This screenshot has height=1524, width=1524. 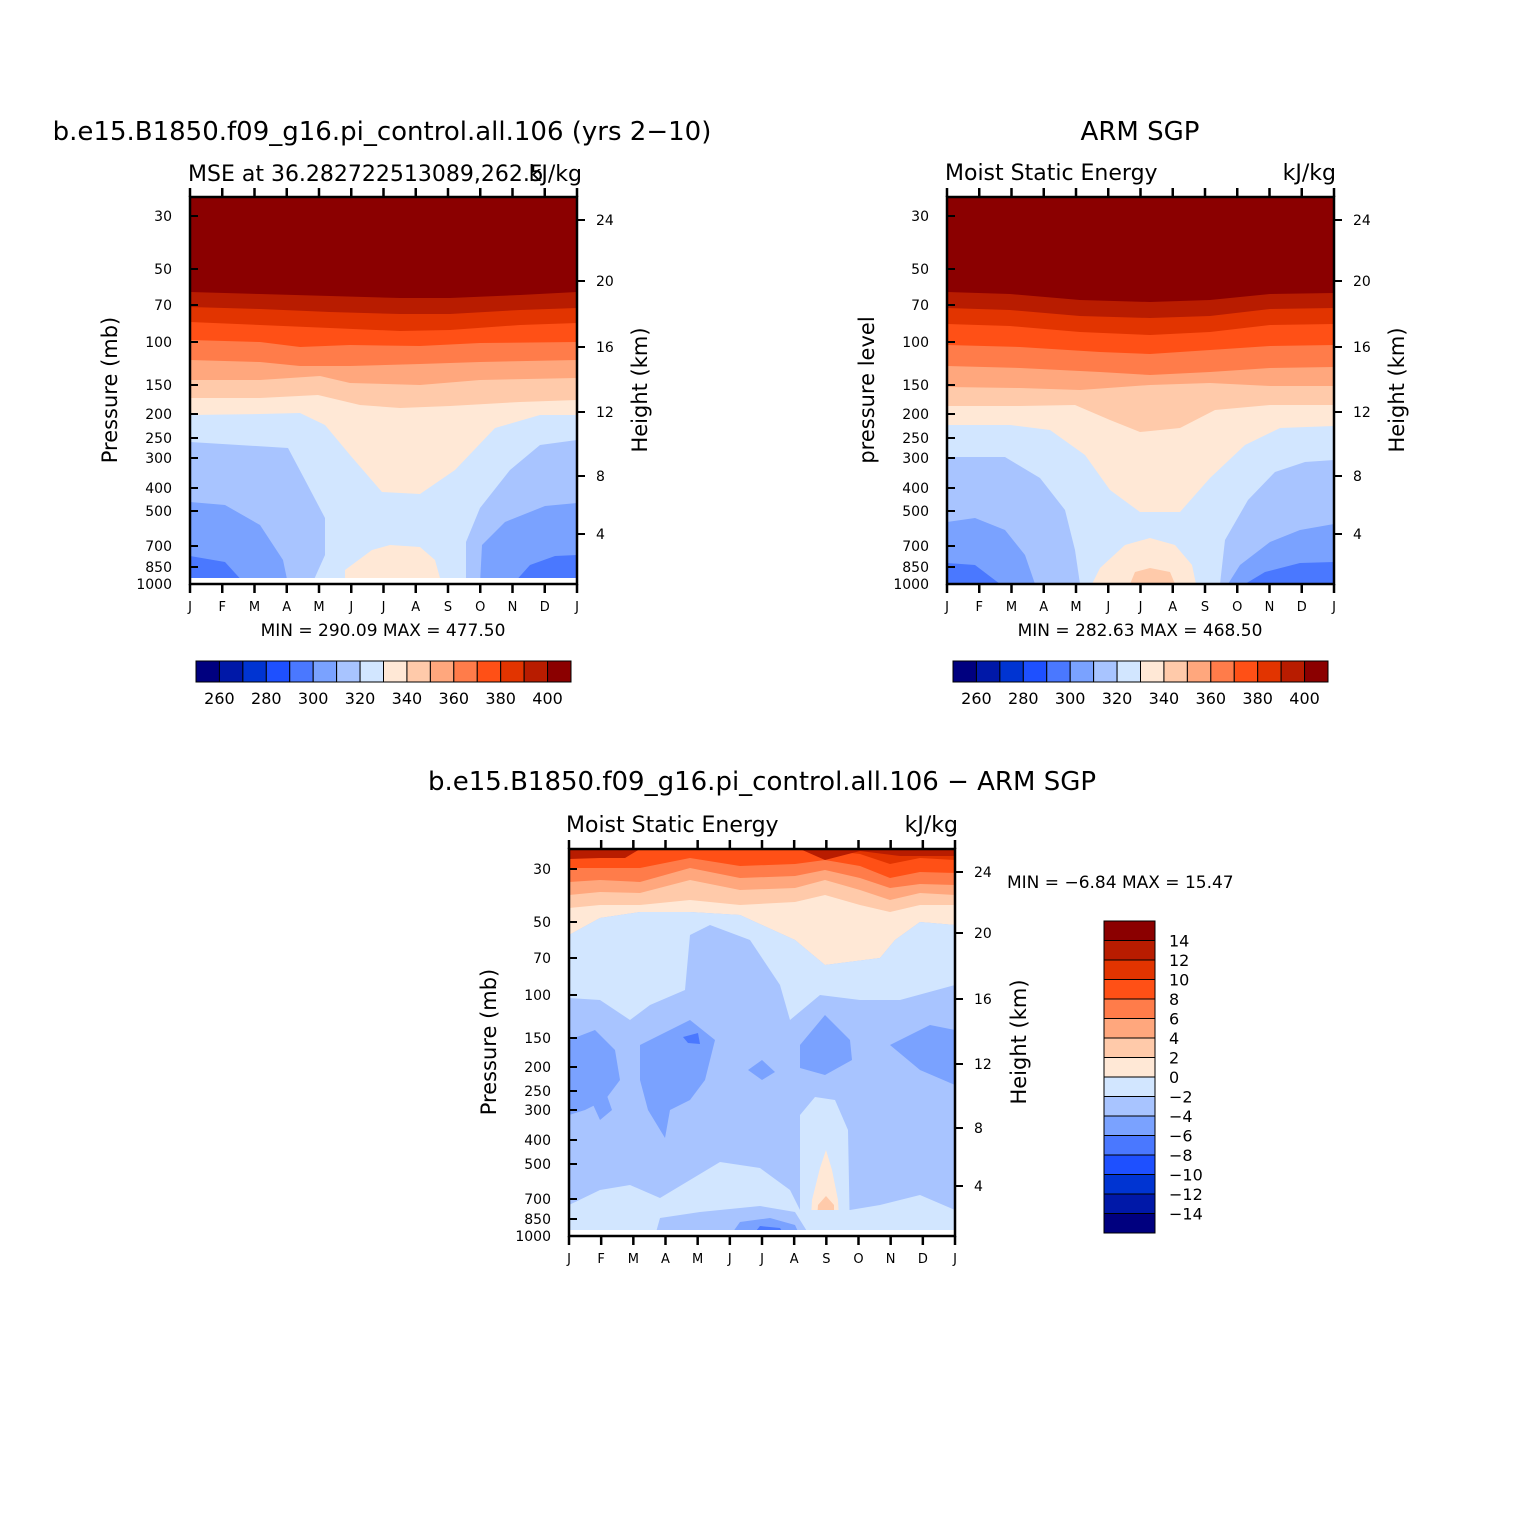 What do you see at coordinates (1186, 1214) in the screenshot?
I see `colorbar-tick-label: −14` at bounding box center [1186, 1214].